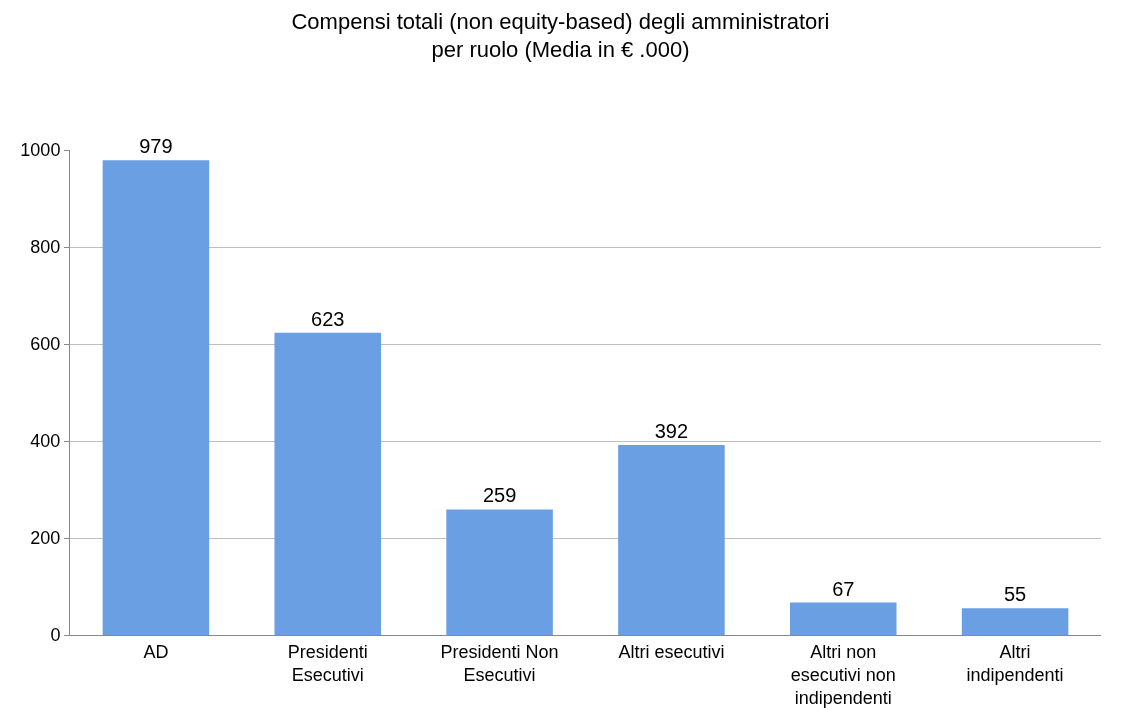 Image resolution: width=1121 pixels, height=720 pixels. I want to click on y-tick-label: 1000, so click(40, 150).